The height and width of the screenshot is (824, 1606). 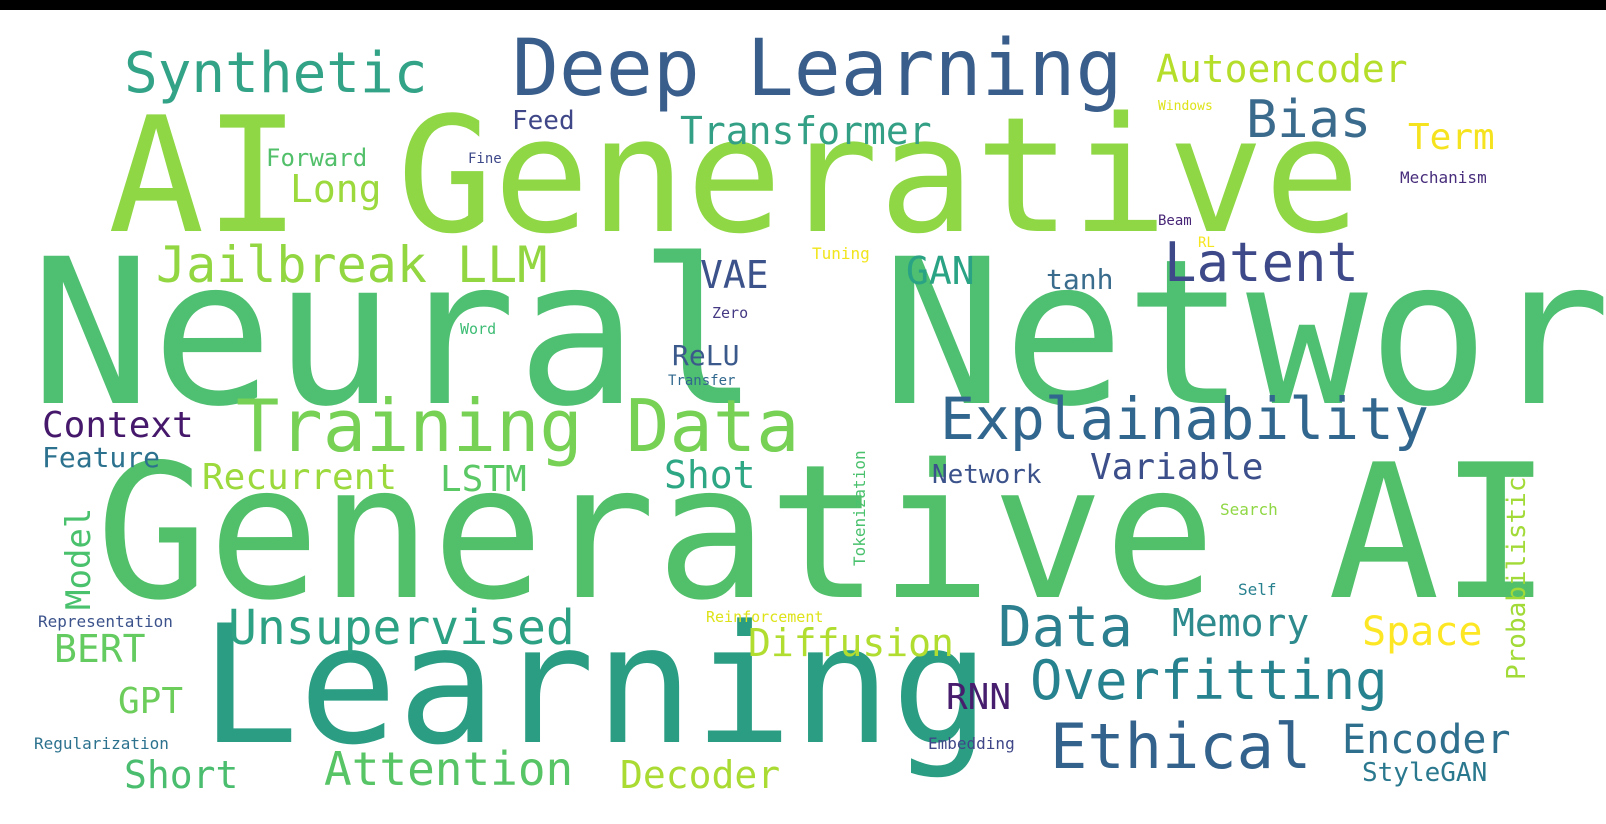 I want to click on word-feed: Feed, so click(x=543, y=121).